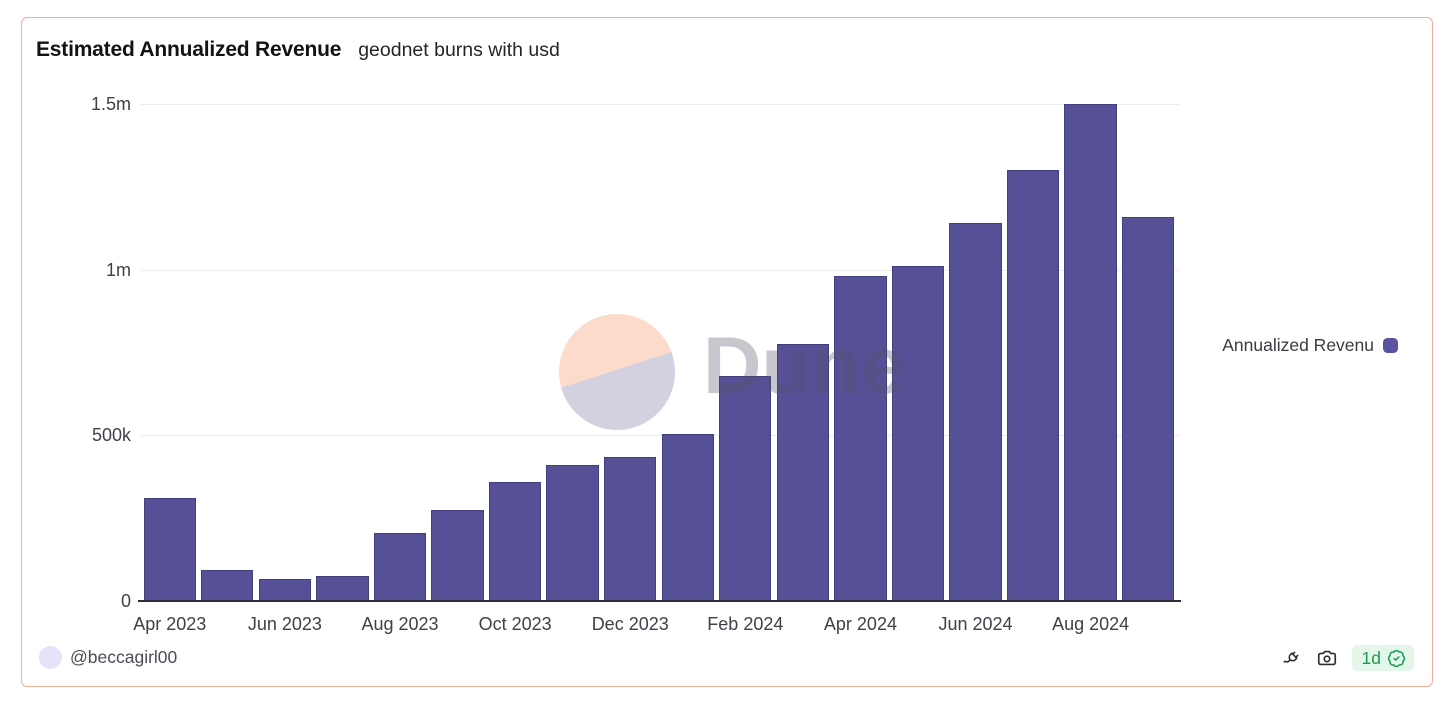 This screenshot has width=1456, height=714. Describe the element at coordinates (459, 50) in the screenshot. I see `chart-subtitle: geodnet burns with usd` at that location.